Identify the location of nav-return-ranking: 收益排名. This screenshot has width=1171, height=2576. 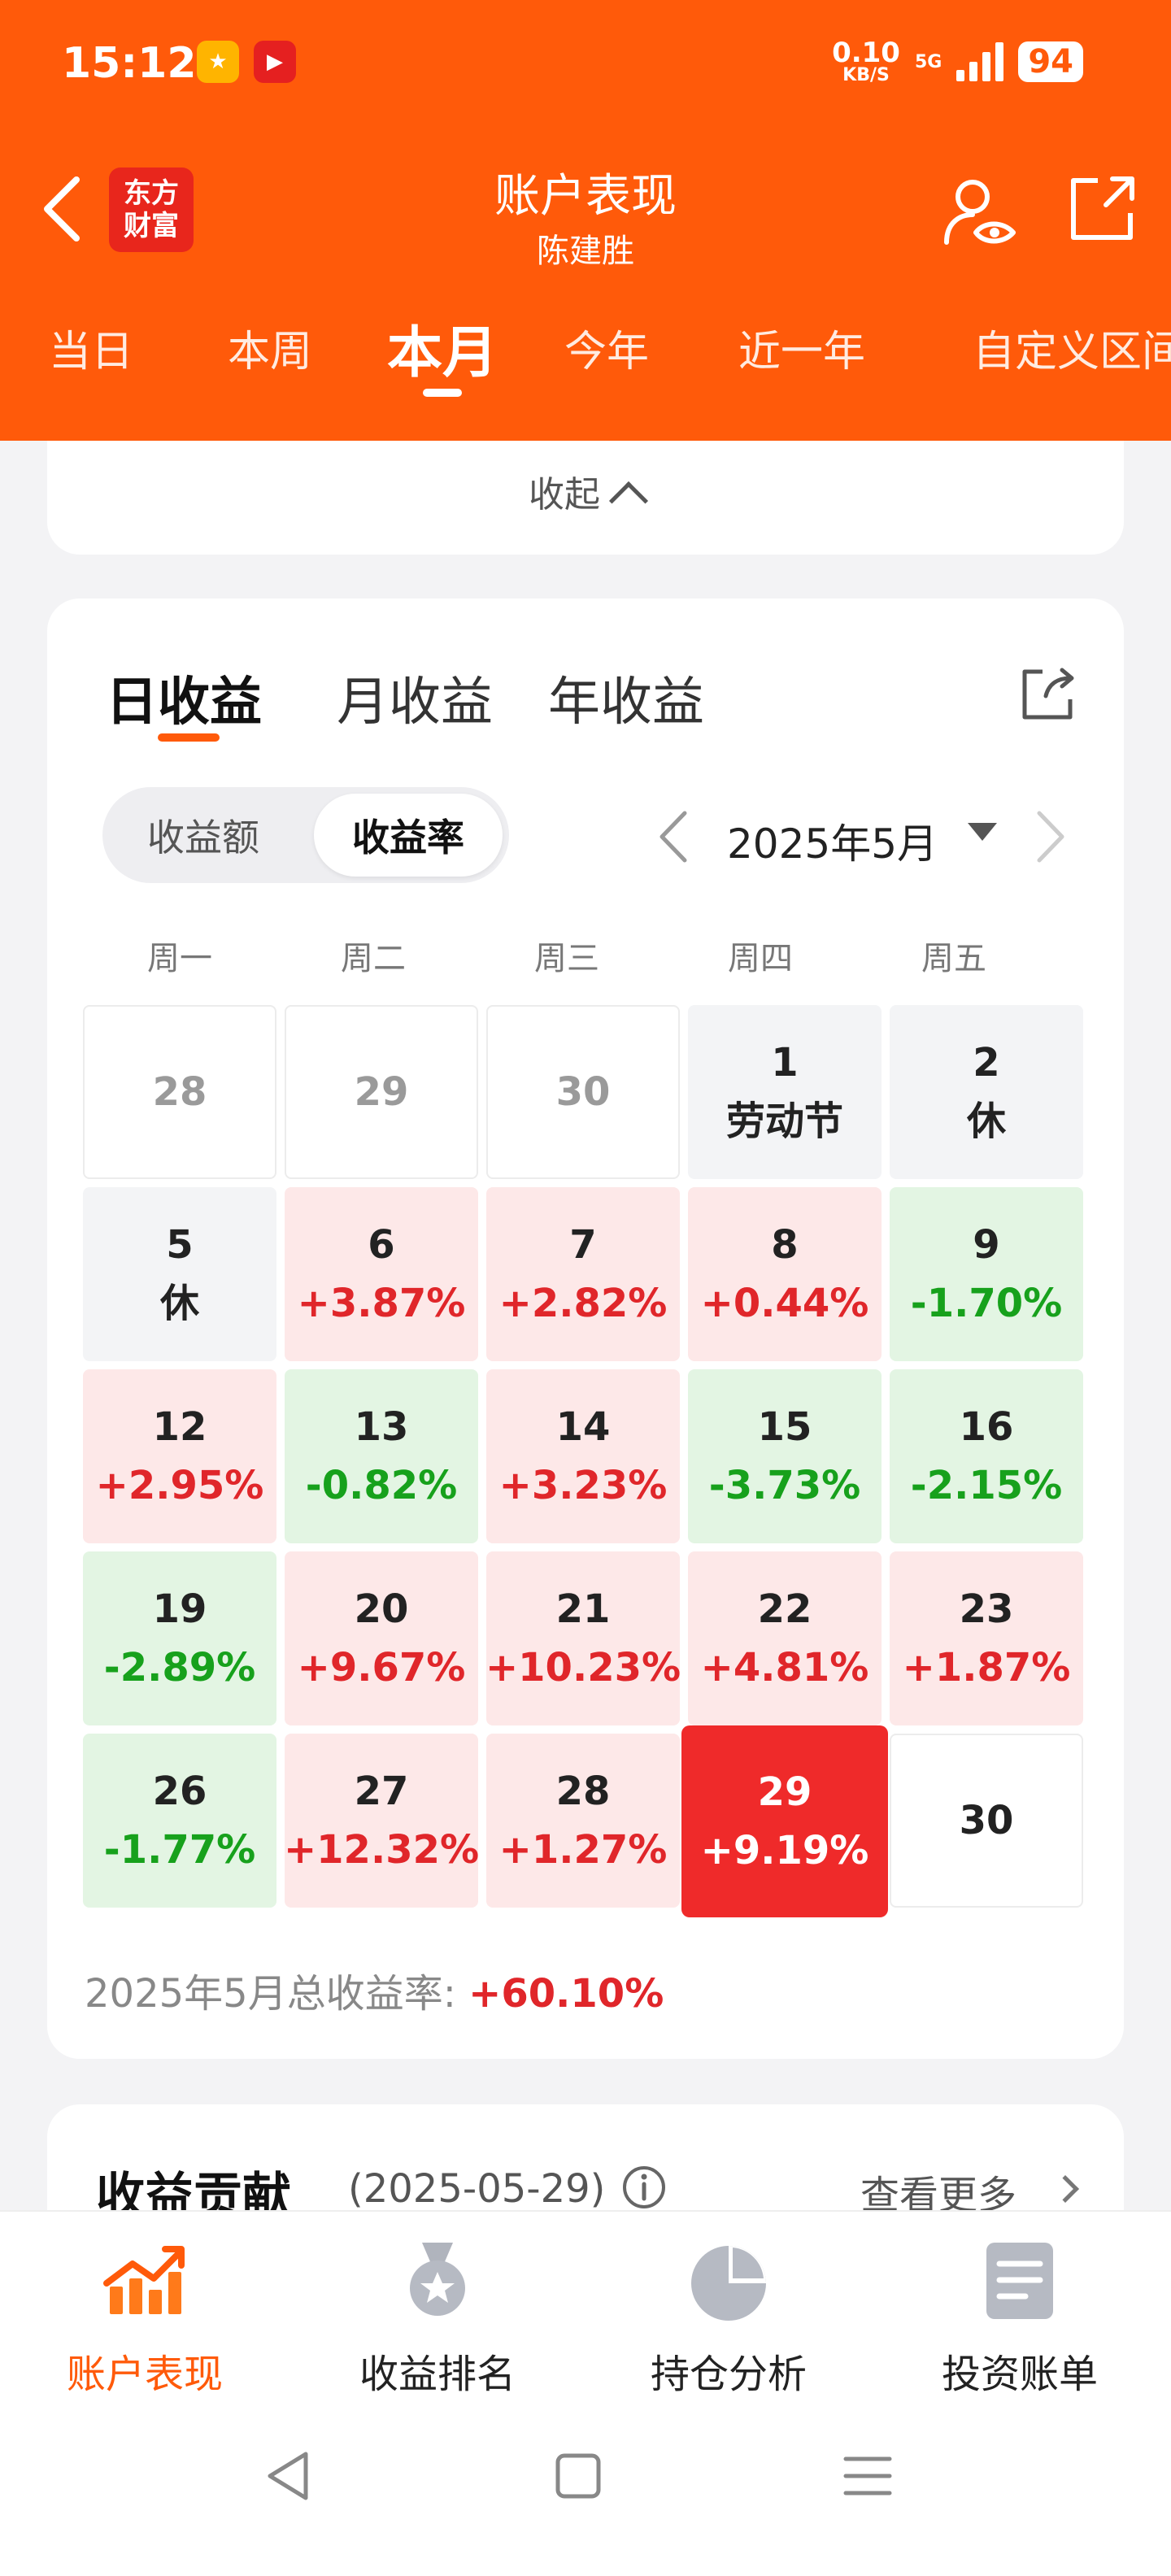
(438, 2317).